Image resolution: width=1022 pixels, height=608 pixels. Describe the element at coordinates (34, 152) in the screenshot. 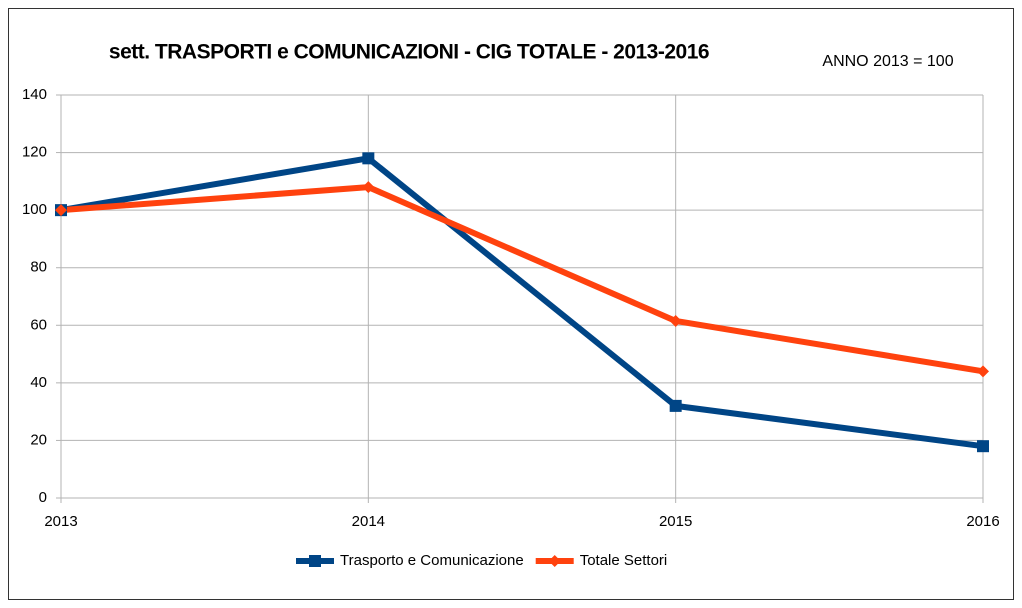

I see `y-tick-label: 120` at that location.